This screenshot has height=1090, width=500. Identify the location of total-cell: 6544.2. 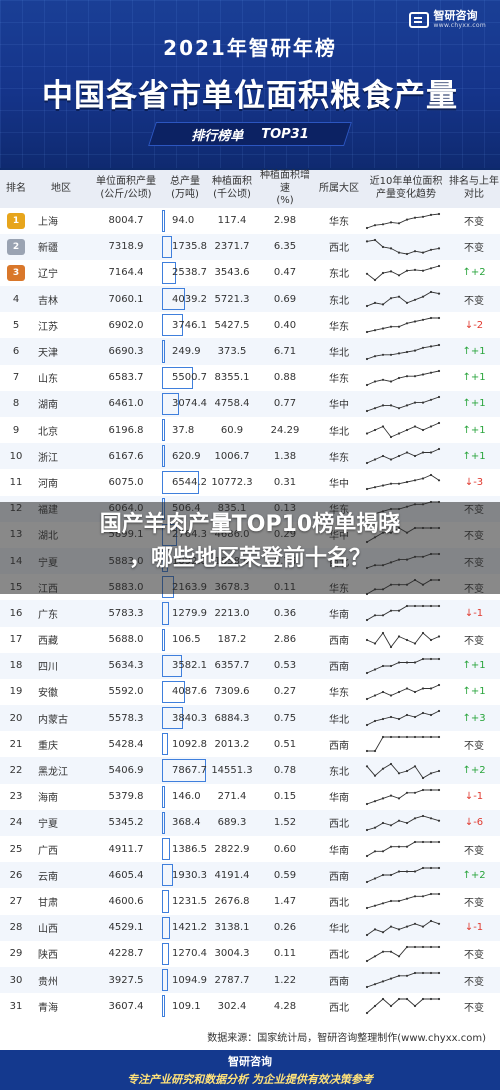
(185, 482).